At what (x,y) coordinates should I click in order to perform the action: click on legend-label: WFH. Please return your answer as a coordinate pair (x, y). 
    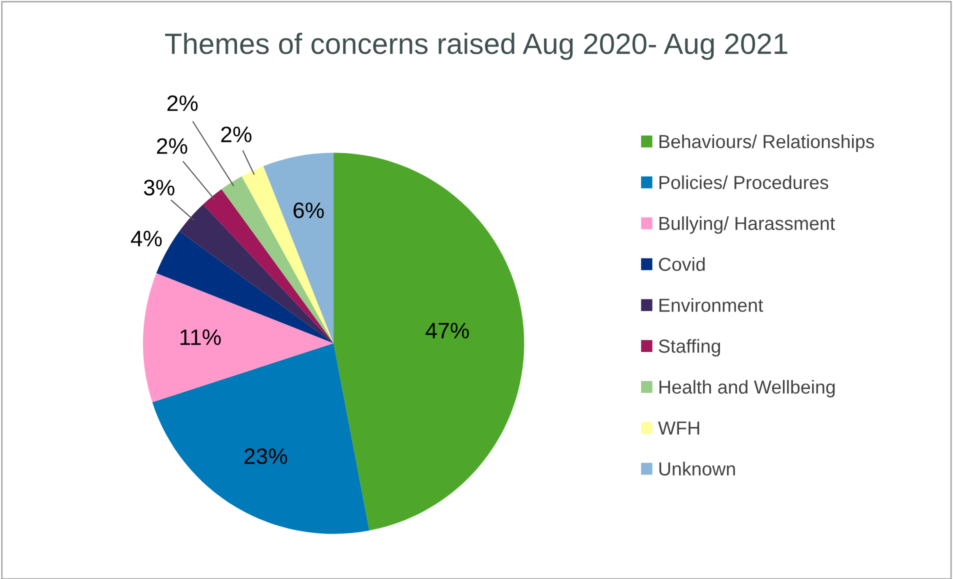
    Looking at the image, I should click on (679, 428).